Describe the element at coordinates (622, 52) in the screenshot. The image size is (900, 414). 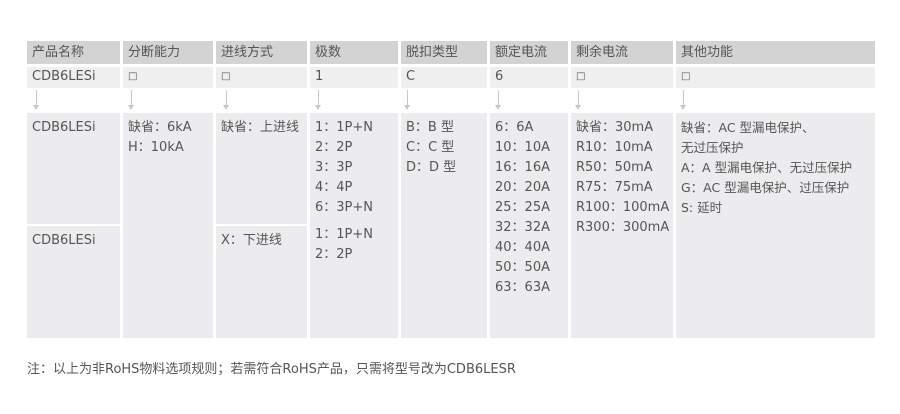
I see `header-residual-current: 剩余电流` at that location.